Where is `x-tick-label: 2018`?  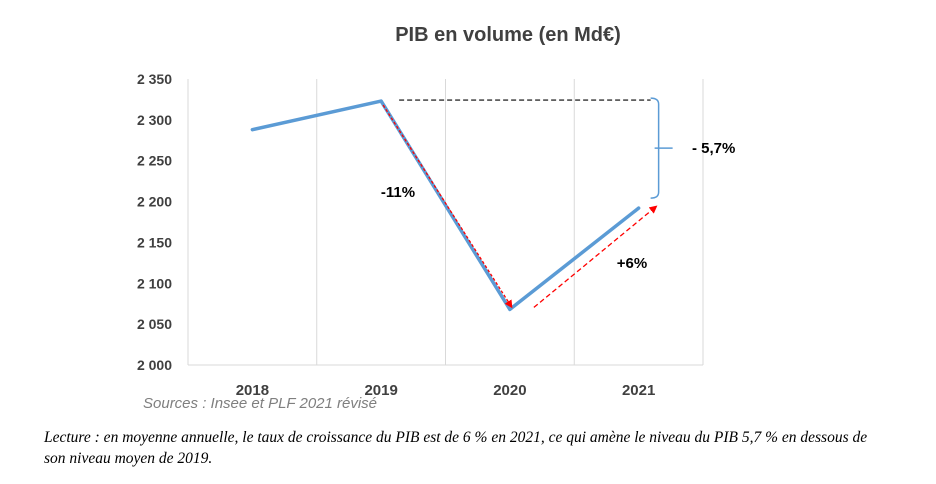 x-tick-label: 2018 is located at coordinates (252, 390).